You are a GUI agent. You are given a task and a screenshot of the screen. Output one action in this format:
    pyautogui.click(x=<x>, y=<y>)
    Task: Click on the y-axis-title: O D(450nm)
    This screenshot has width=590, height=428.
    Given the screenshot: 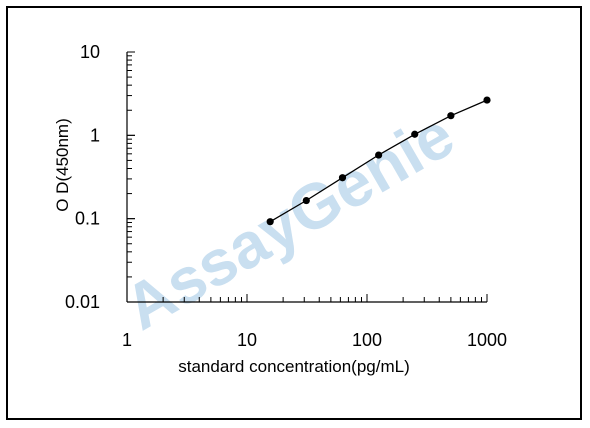 What is the action you would take?
    pyautogui.click(x=62, y=165)
    